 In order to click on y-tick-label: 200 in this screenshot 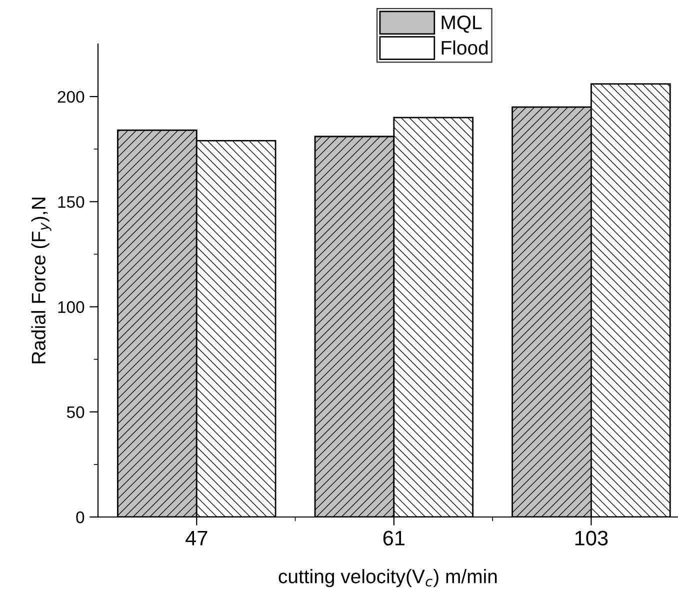, I will do `click(71, 96)`.